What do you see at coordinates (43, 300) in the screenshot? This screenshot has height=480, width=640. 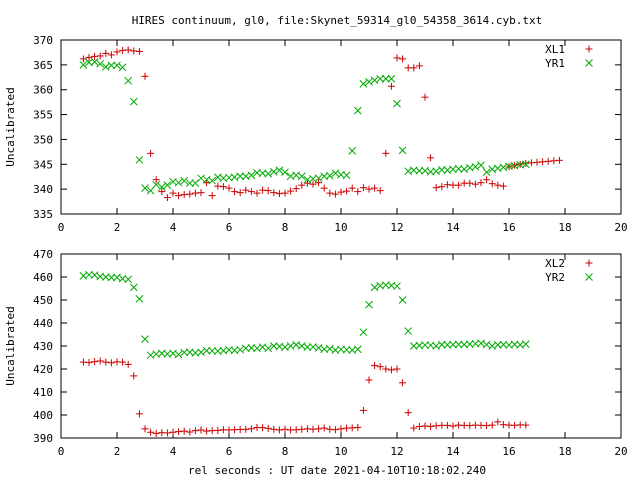 I see `y-tick-label: 450` at bounding box center [43, 300].